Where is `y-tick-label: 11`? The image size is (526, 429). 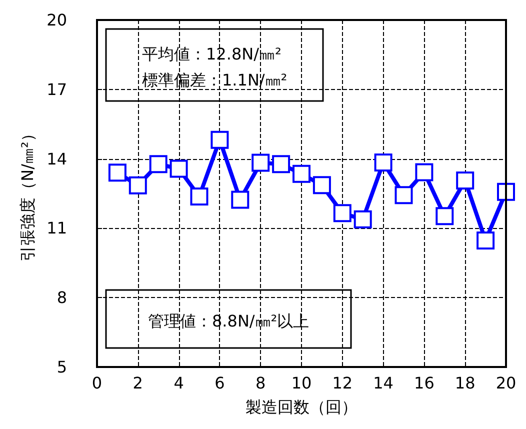
y-tick-label: 11 is located at coordinates (56, 228).